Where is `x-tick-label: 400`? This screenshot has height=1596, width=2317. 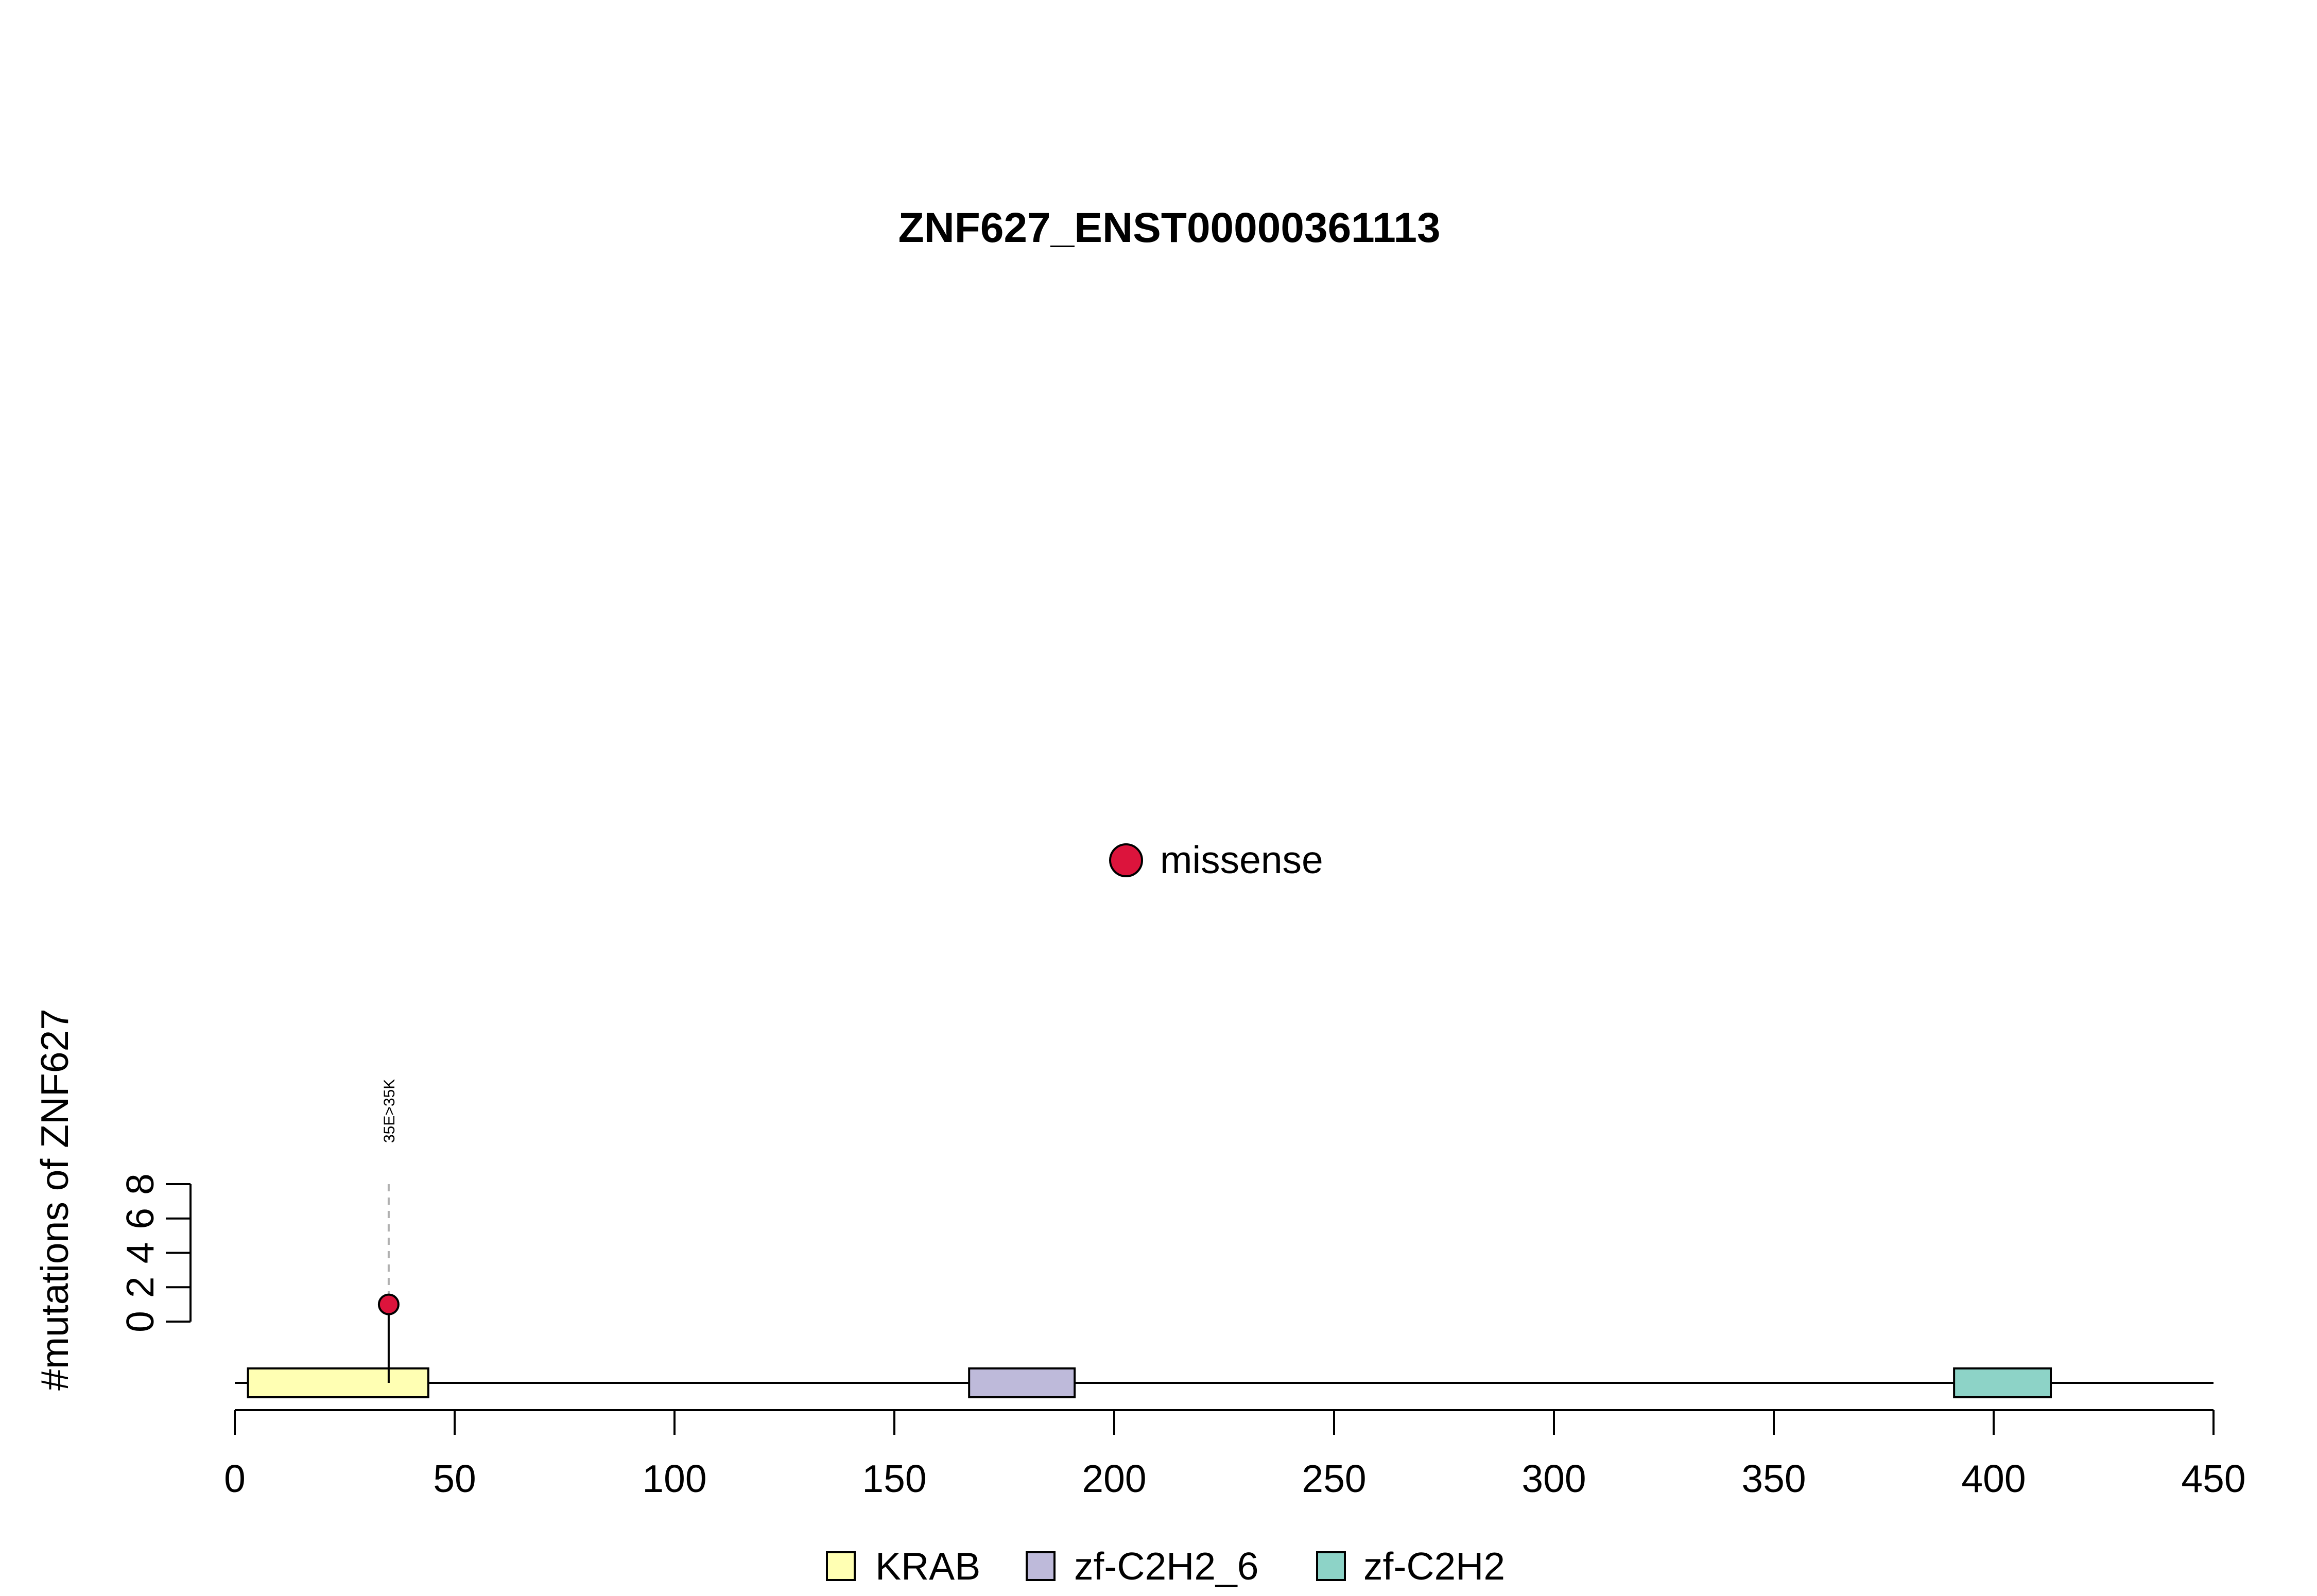
x-tick-label: 400 is located at coordinates (1993, 1479).